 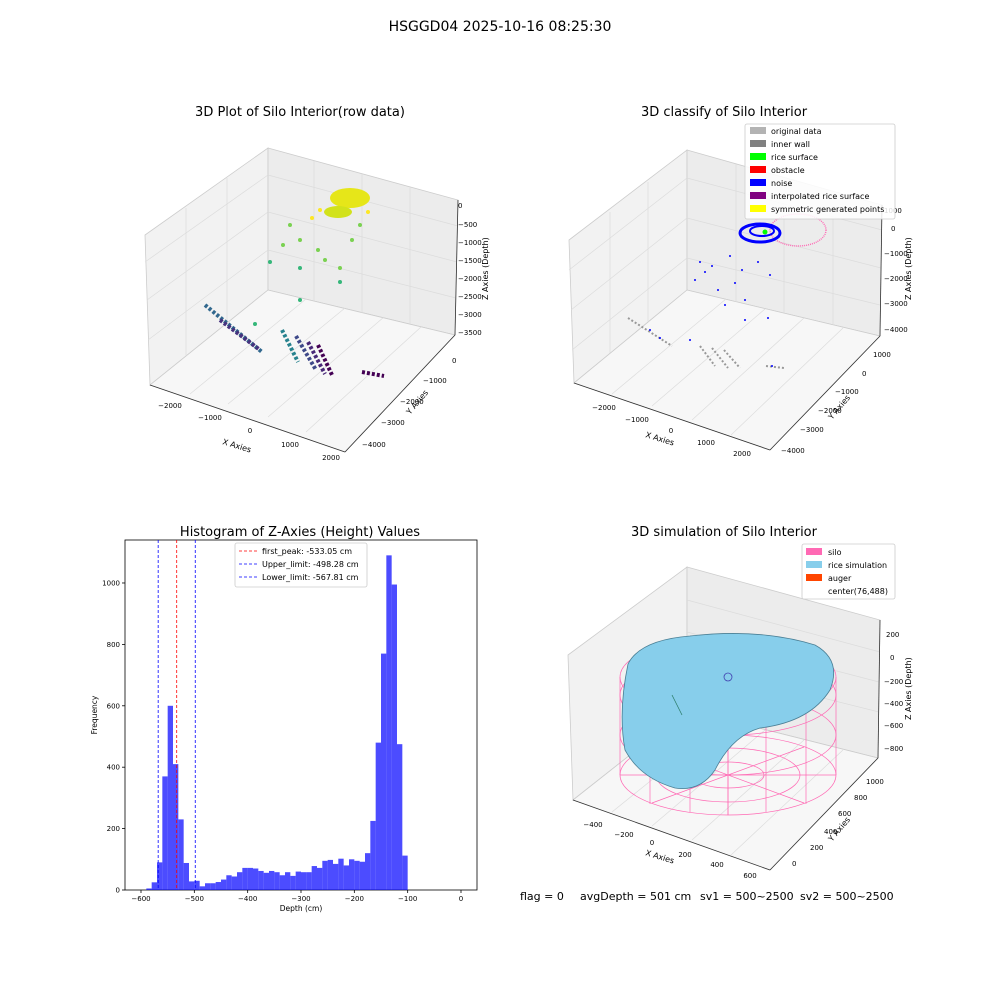 What do you see at coordinates (812, 430) in the screenshot?
I see `classify-ytick: −3000` at bounding box center [812, 430].